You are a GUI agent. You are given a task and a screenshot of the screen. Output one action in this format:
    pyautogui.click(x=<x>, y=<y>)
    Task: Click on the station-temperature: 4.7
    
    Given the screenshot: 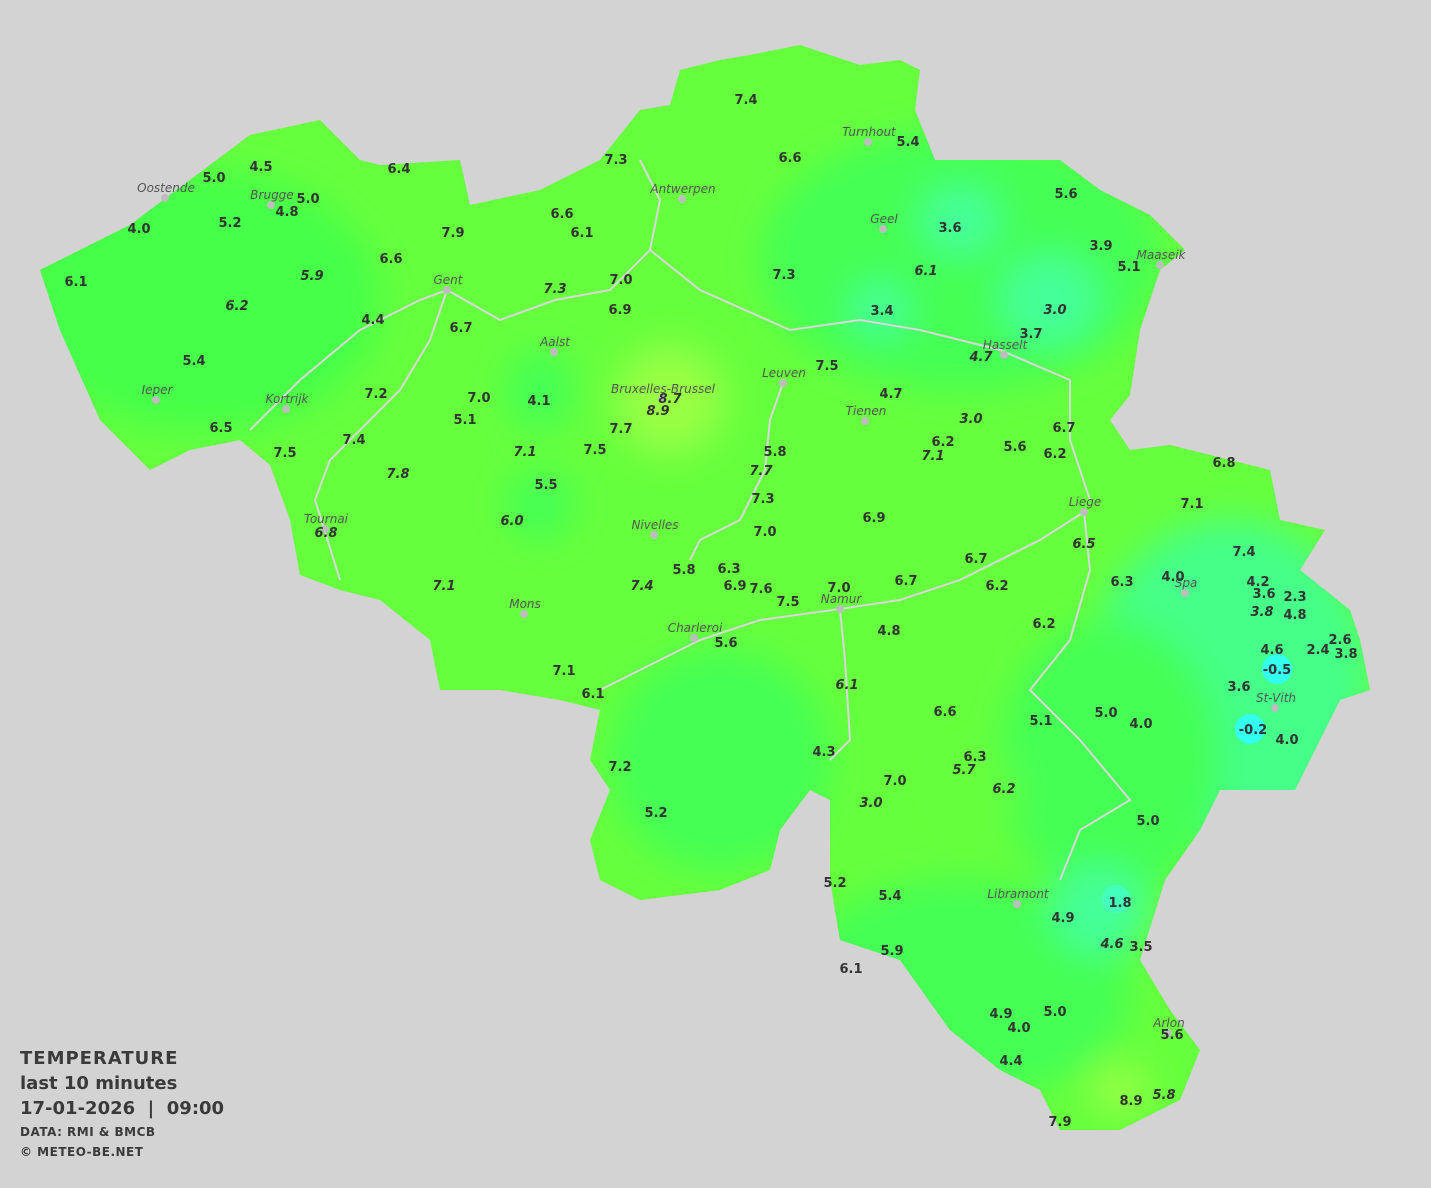 What is the action you would take?
    pyautogui.click(x=980, y=357)
    